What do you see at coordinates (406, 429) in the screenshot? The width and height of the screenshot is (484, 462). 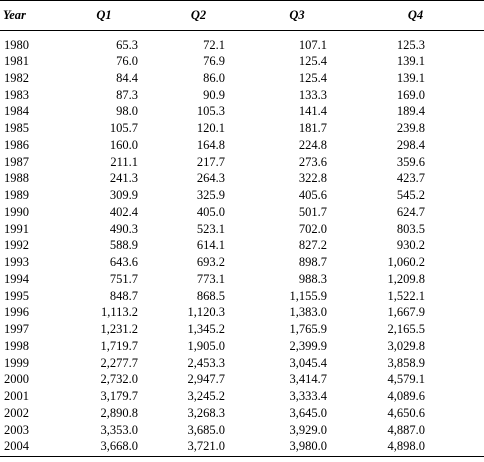 I see `cell-q4: 4,887.0` at bounding box center [406, 429].